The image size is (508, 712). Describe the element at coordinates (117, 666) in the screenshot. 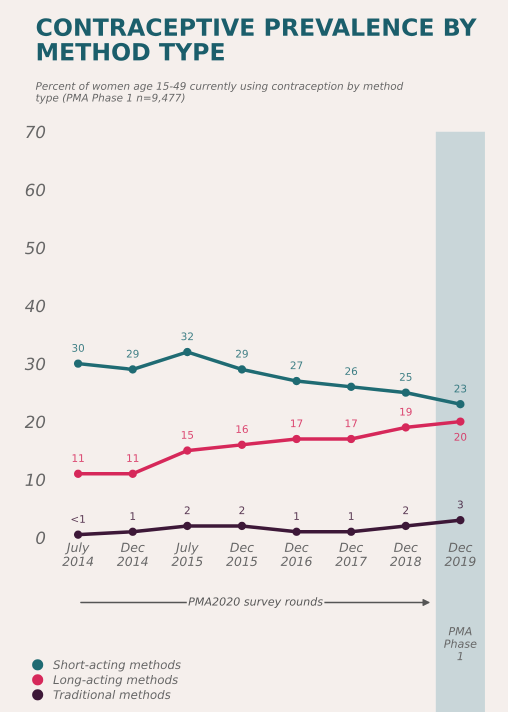

I see `legend-label: Short-acting methods` at that location.